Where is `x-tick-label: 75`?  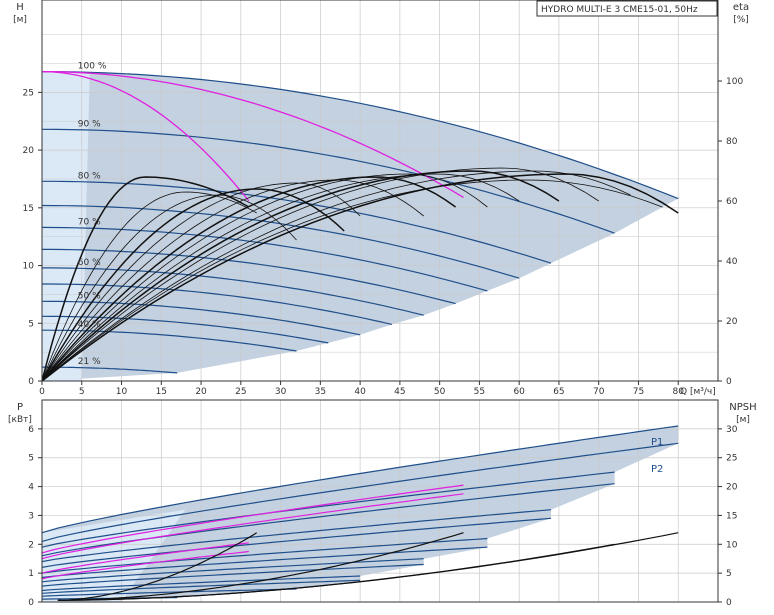 x-tick-label: 75 is located at coordinates (638, 392).